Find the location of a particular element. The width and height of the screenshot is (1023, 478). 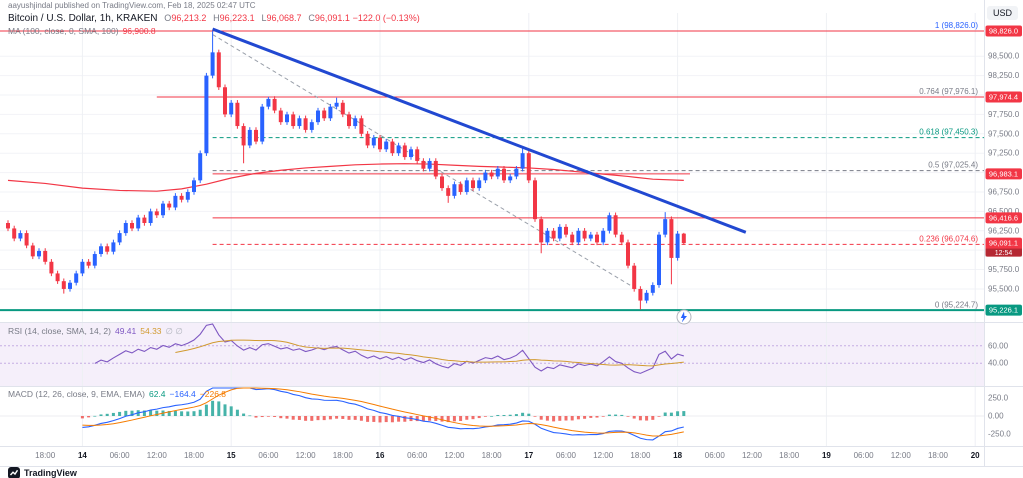

rsi-label: RSI (14, close, SMA, 14, 2) is located at coordinates (59, 331).